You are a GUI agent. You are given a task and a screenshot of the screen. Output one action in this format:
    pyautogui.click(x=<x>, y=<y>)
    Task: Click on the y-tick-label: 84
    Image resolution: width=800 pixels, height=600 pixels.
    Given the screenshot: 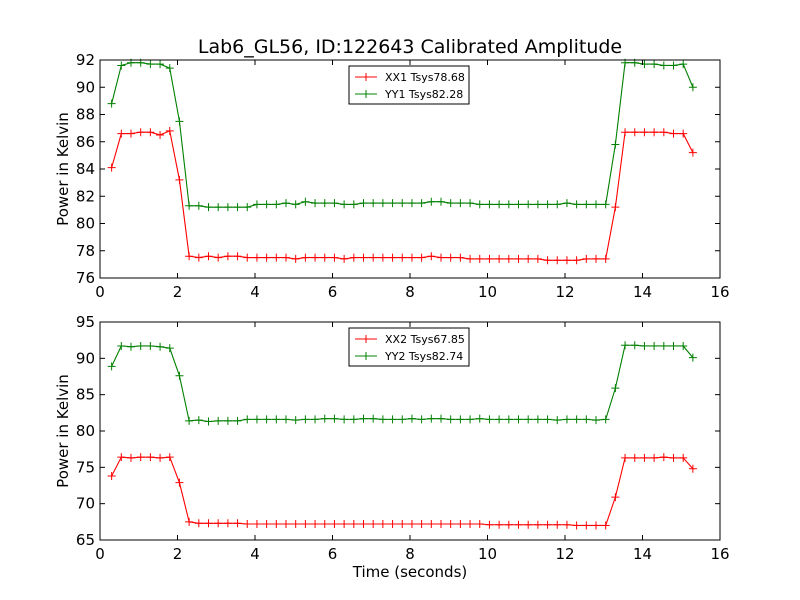 What is the action you would take?
    pyautogui.click(x=85, y=169)
    